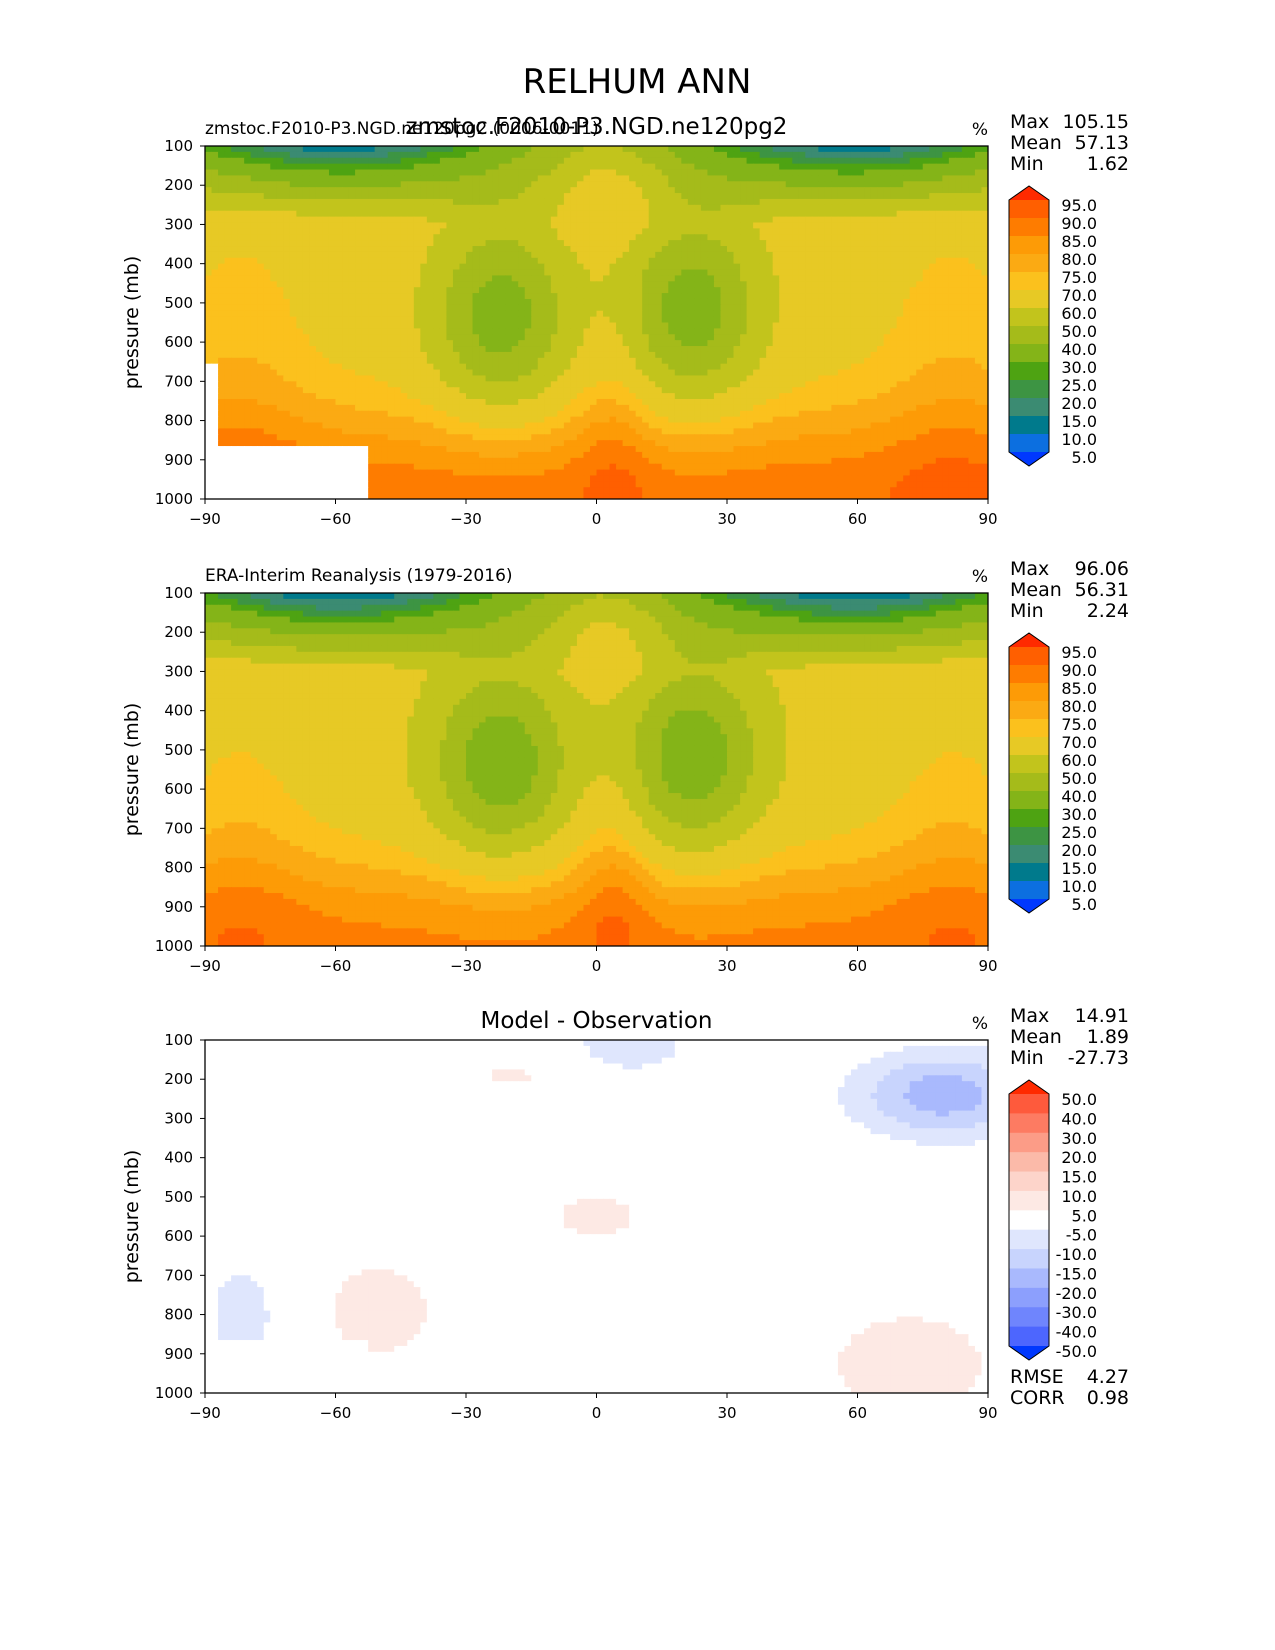 The height and width of the screenshot is (1650, 1275). I want to click on panel-title-center: zmstoc.F2010-P3.NGD.ne120pg2, so click(597, 127).